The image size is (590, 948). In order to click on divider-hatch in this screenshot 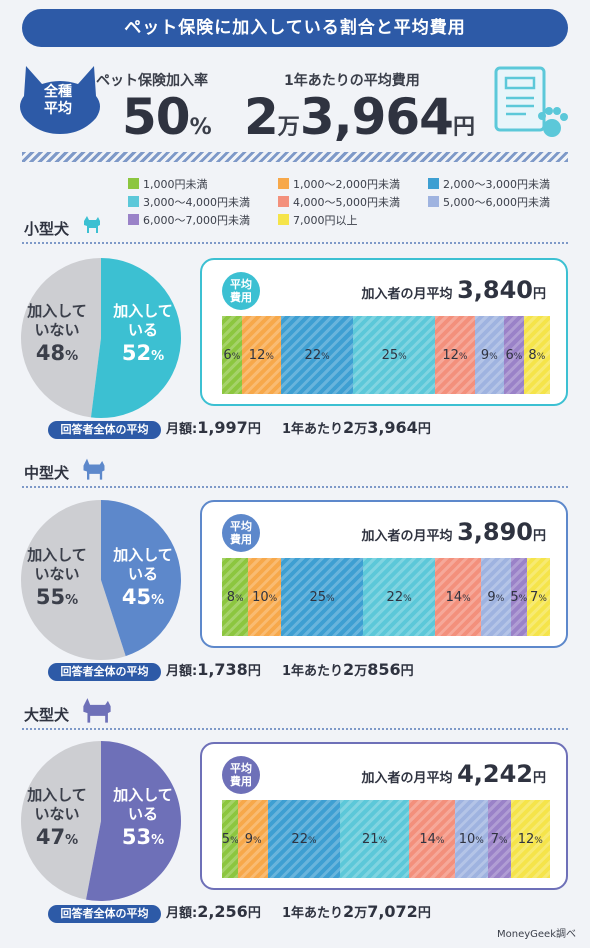, I will do `click(295, 157)`.